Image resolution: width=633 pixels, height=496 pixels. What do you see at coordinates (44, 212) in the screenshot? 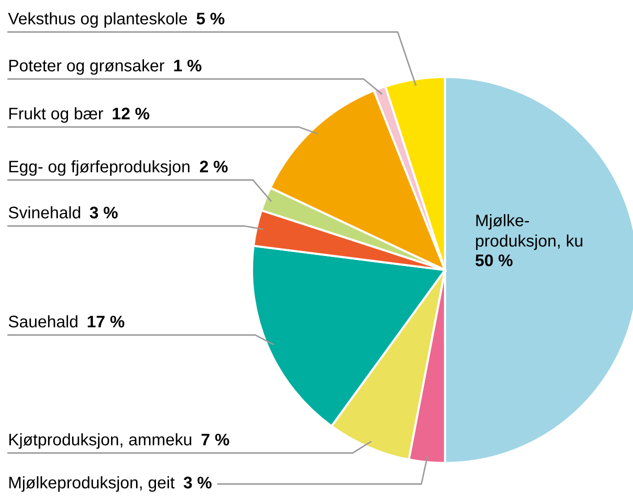
I see `slice-label: Svinehald` at bounding box center [44, 212].